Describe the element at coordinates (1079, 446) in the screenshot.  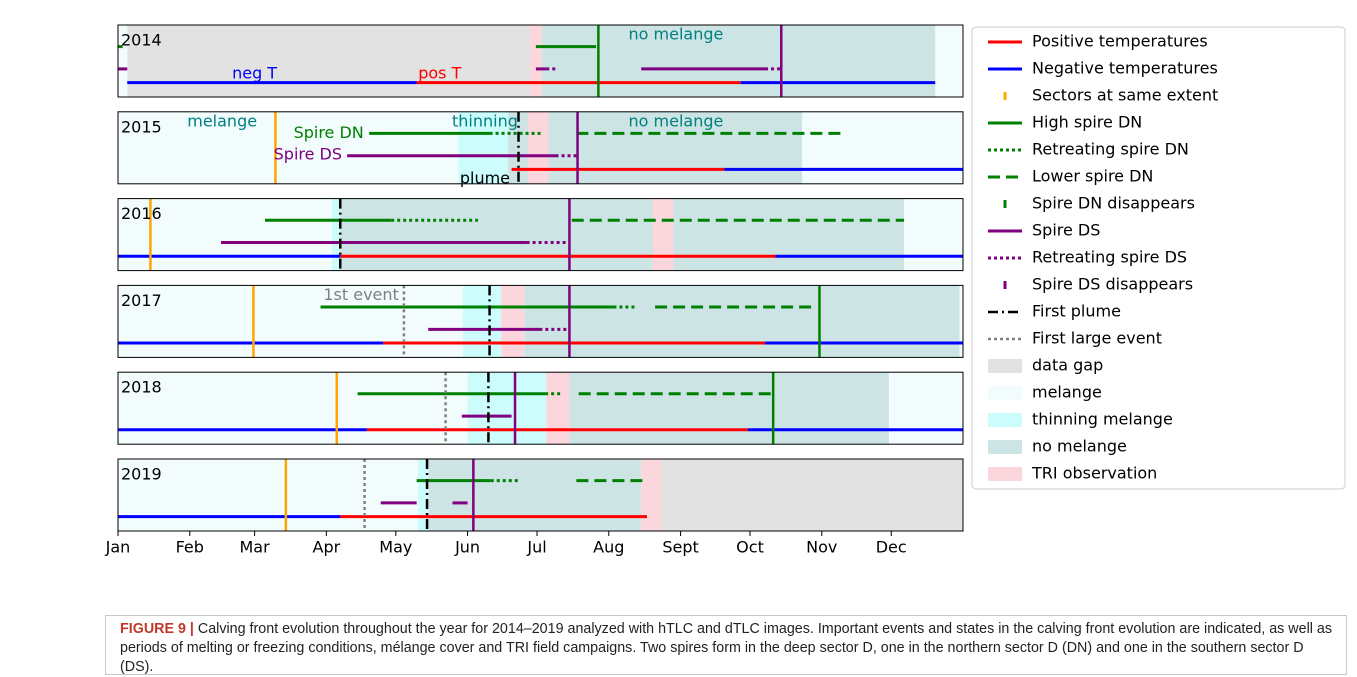
I see `legend-label: no melange` at that location.